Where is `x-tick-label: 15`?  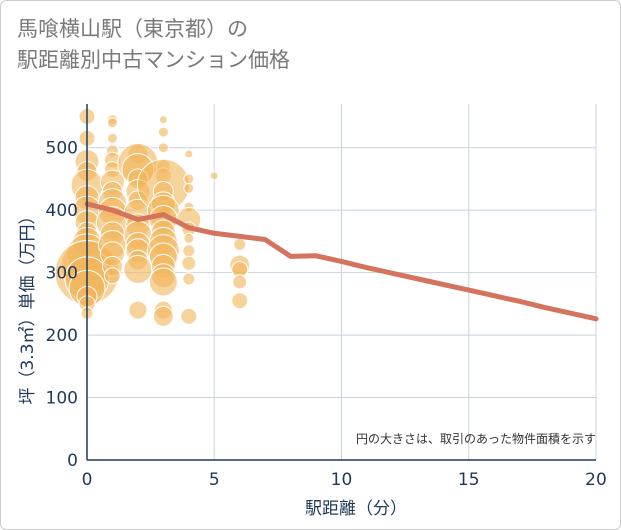 x-tick-label: 15 is located at coordinates (469, 480).